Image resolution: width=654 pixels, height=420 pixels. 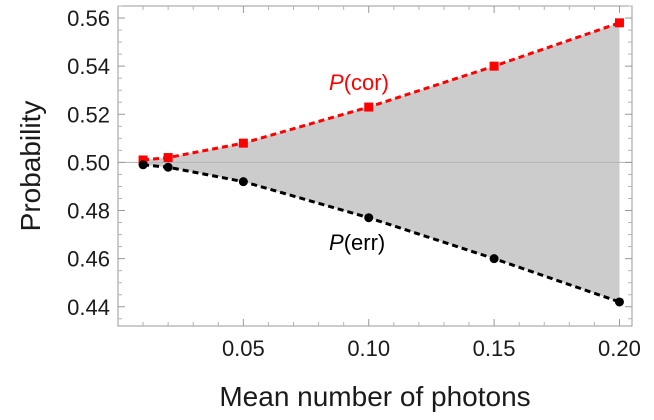 What do you see at coordinates (88, 259) in the screenshot?
I see `y-tick-label: 0.46` at bounding box center [88, 259].